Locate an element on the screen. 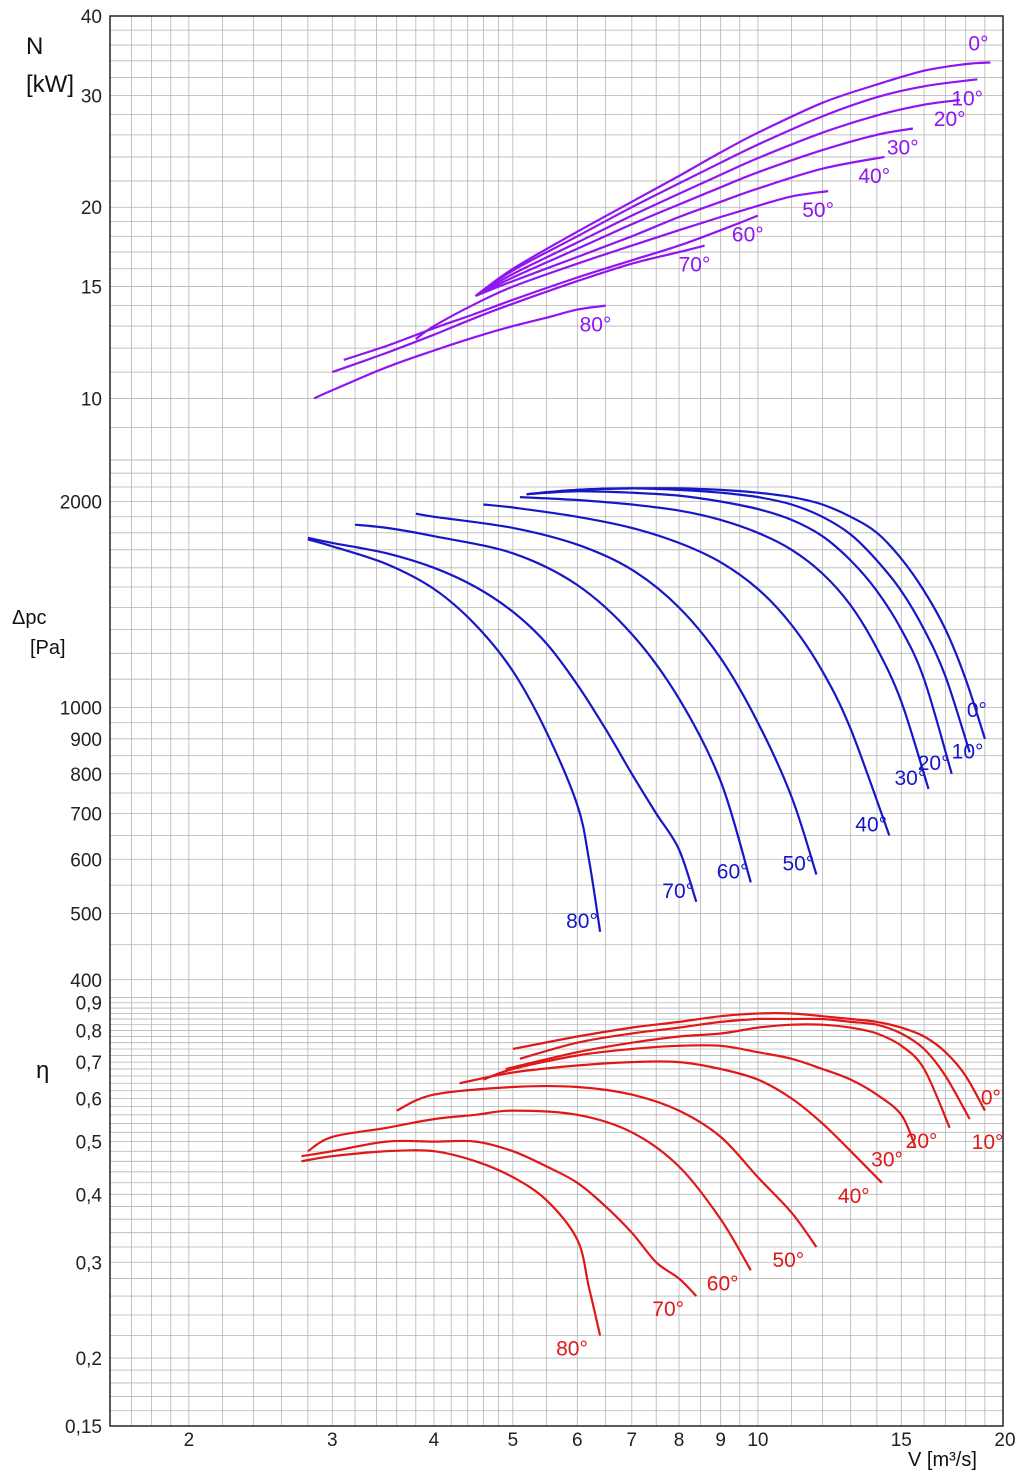 Image resolution: width=1024 pixels, height=1479 pixels. efficiency-axis-title: η is located at coordinates (42, 1070).